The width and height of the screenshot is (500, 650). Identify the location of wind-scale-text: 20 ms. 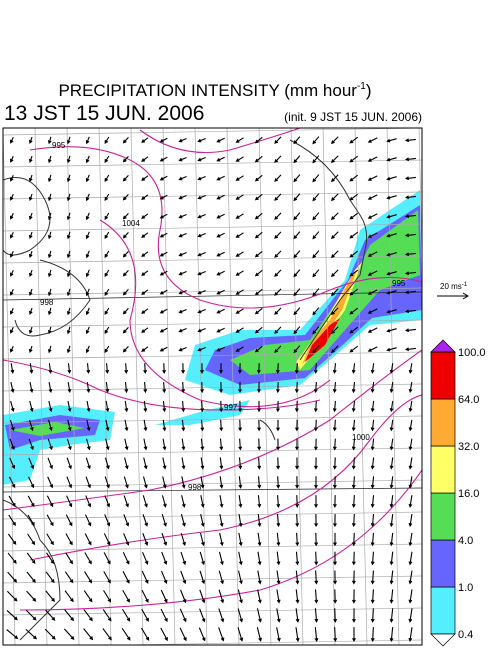
(451, 286).